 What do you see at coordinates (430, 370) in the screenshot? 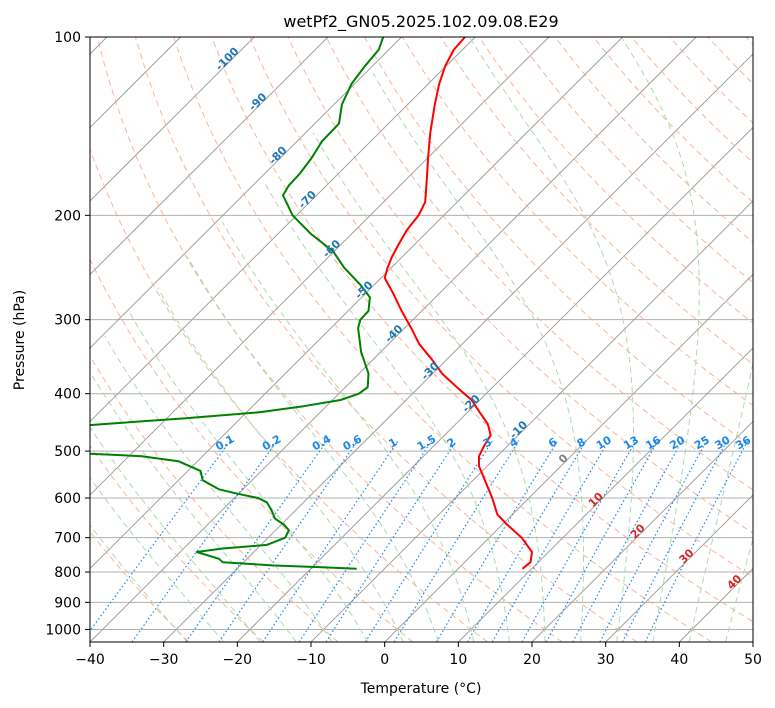
I see `isotherm-label: -30` at bounding box center [430, 370].